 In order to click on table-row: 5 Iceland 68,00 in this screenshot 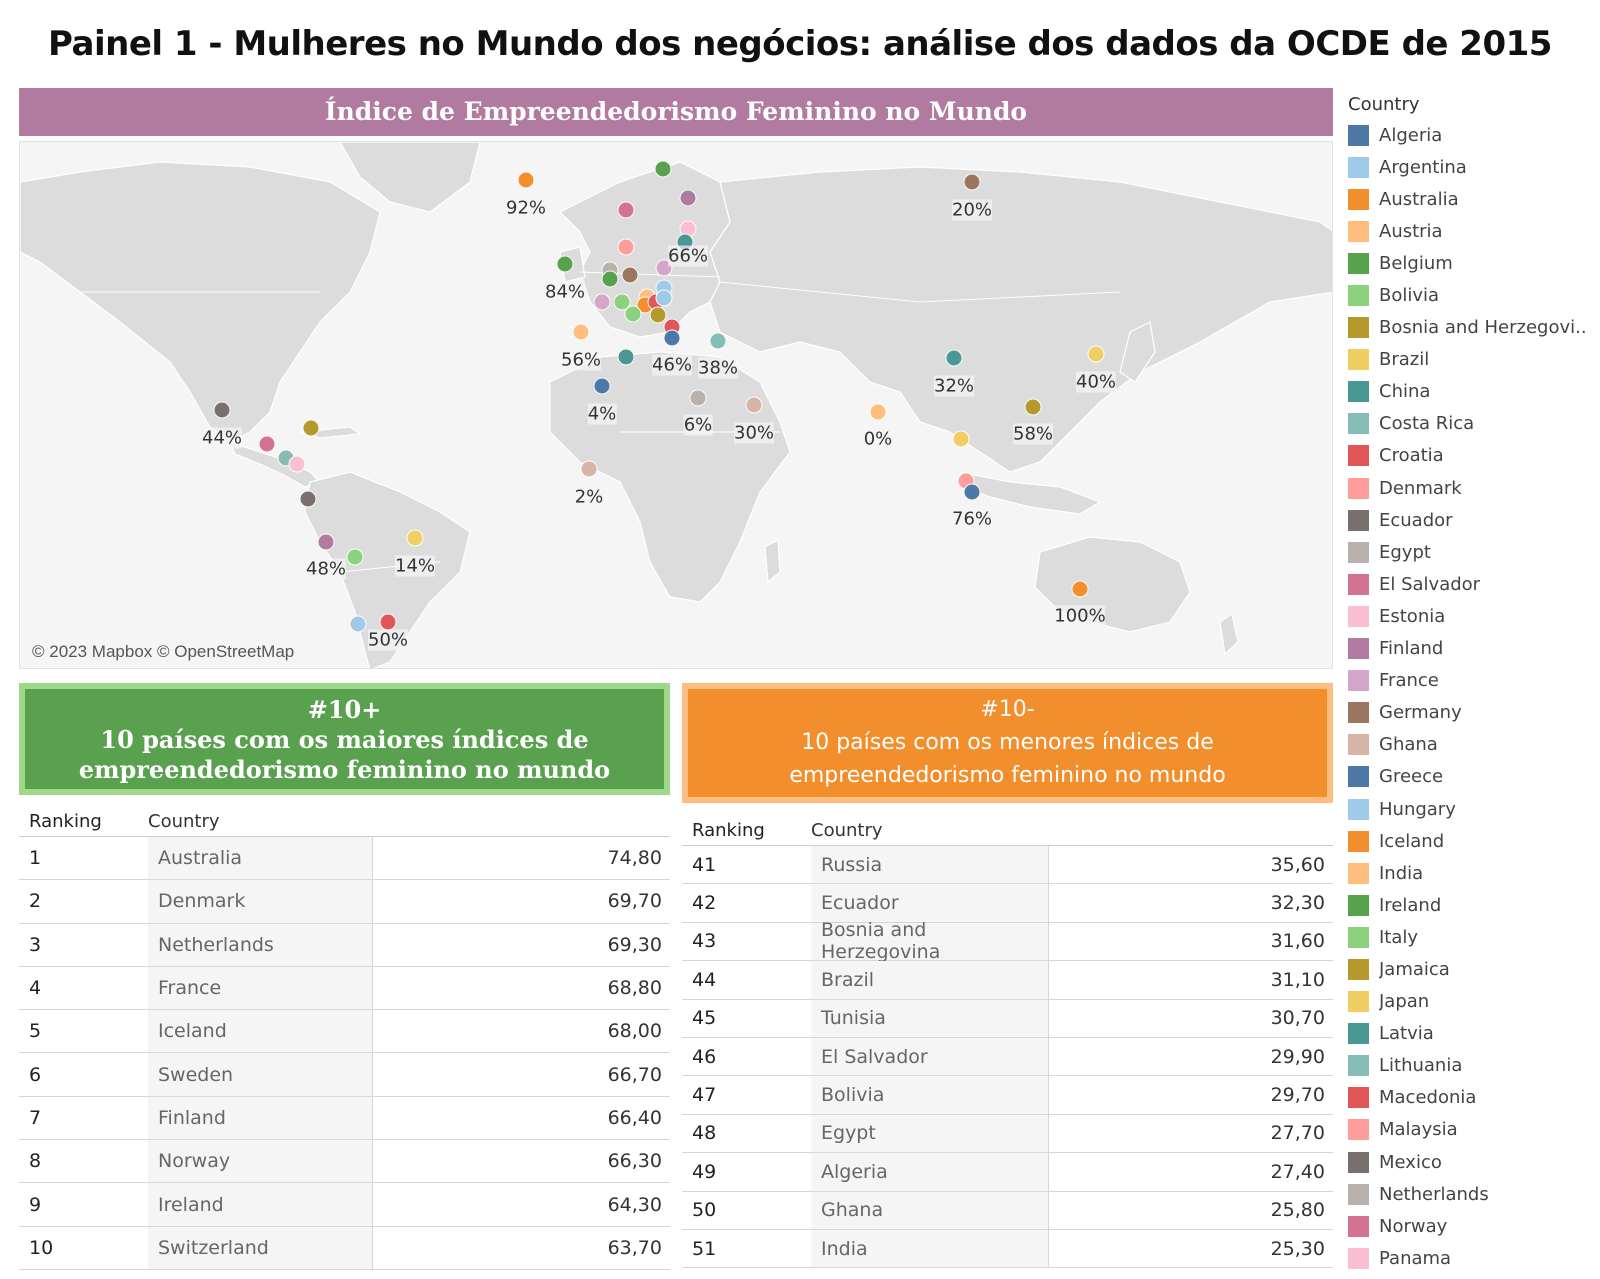, I will do `click(344, 1032)`.